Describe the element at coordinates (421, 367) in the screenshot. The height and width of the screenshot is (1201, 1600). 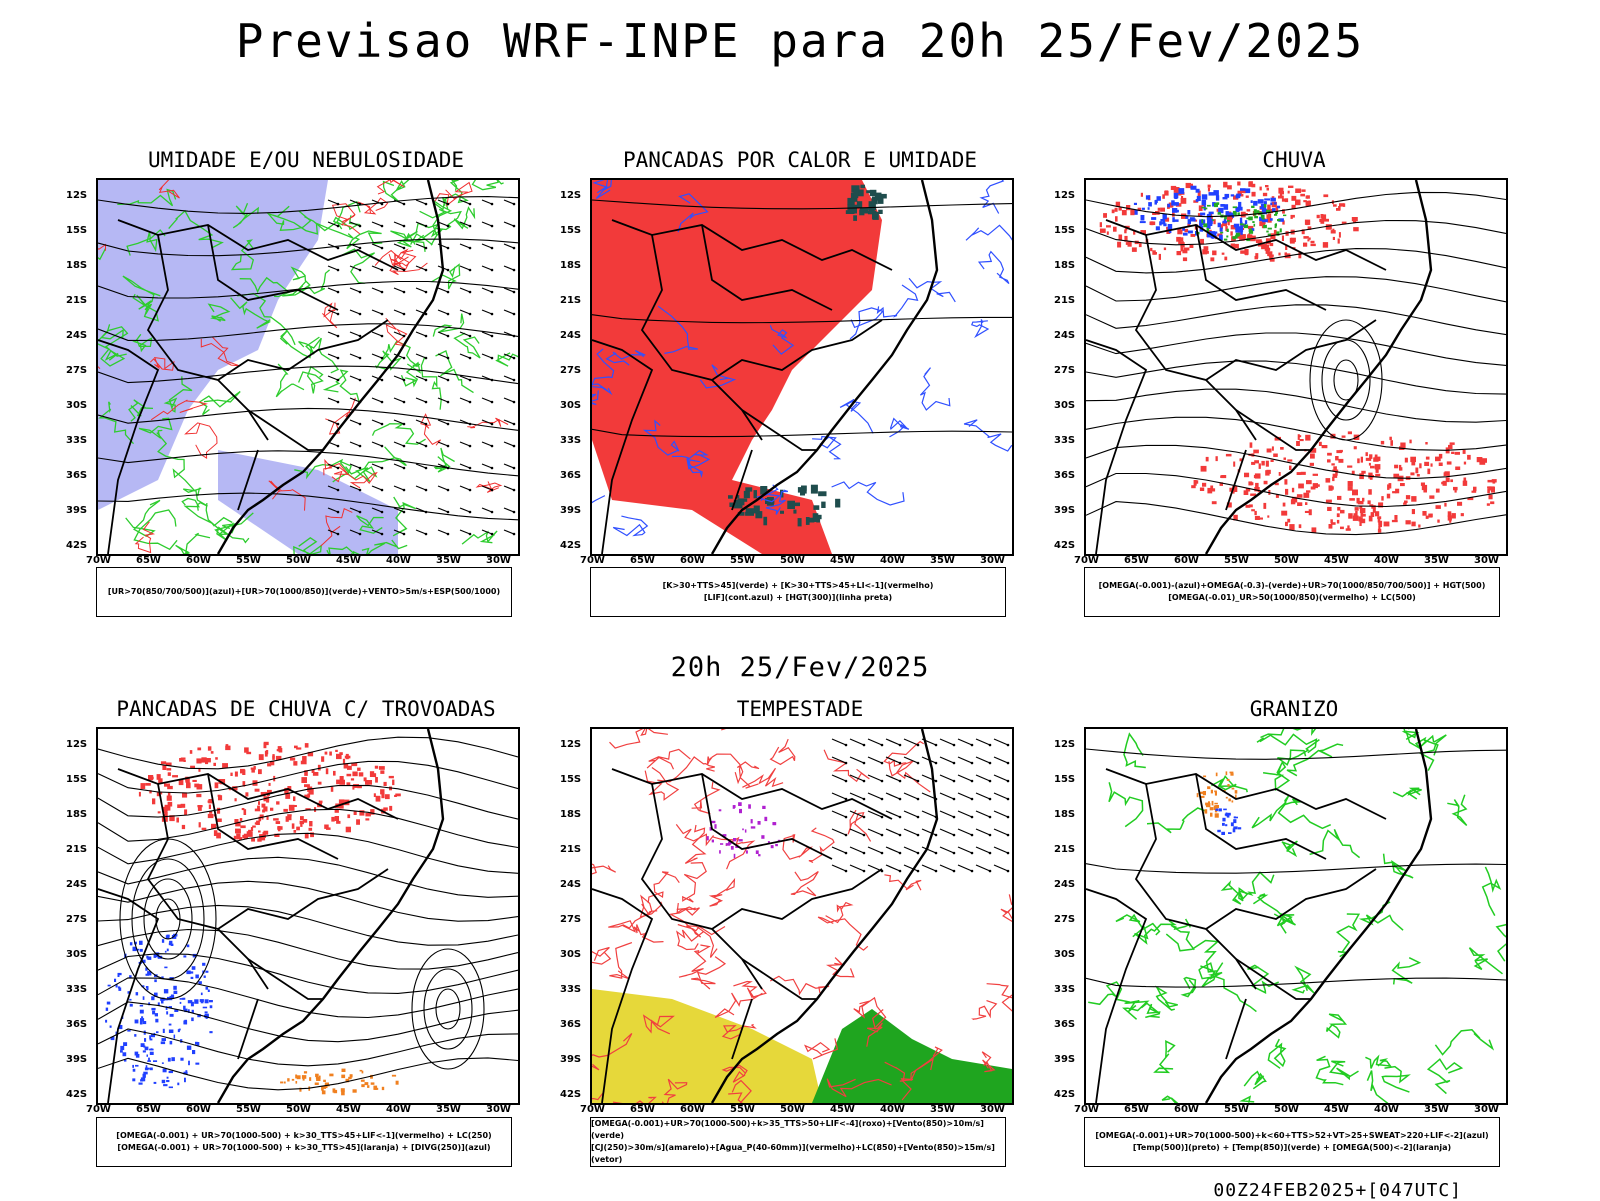
I see `wind-vectors` at that location.